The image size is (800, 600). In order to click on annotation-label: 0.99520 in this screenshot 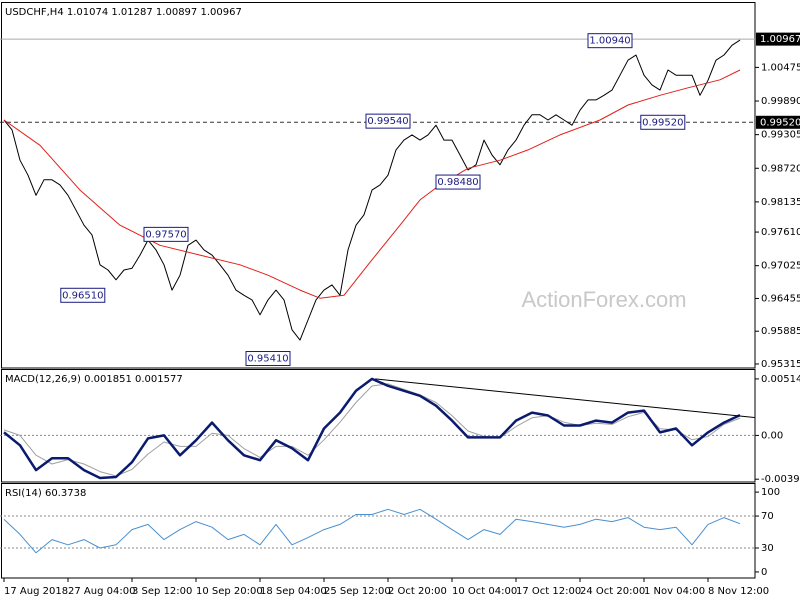, I will do `click(662, 122)`.